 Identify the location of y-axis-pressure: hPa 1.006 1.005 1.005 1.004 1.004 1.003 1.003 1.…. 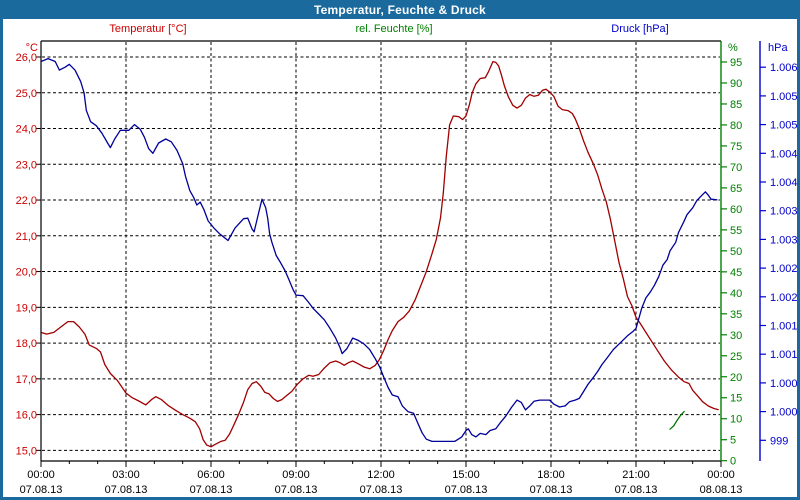
(778, 251).